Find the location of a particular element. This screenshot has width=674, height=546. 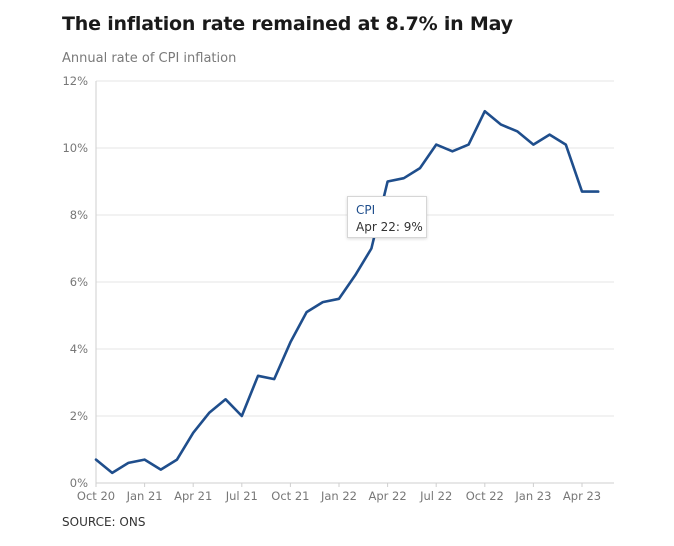

y-tick-label: 10% is located at coordinates (75, 148).